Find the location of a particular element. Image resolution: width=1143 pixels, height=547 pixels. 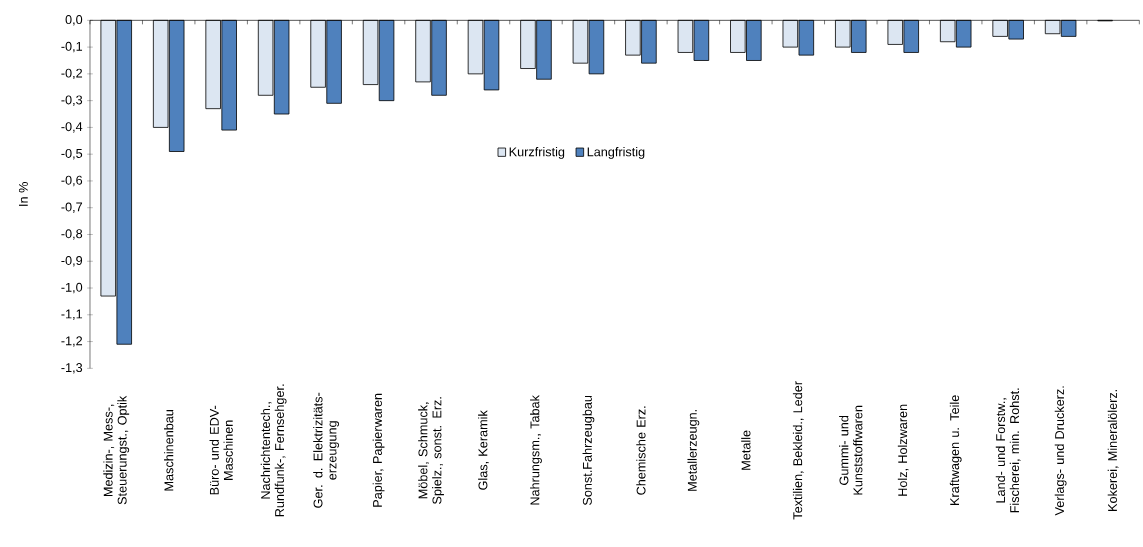

x-tick-label: Möbel, Schmuck, Spielz., sonst. Erz. is located at coordinates (431, 450).